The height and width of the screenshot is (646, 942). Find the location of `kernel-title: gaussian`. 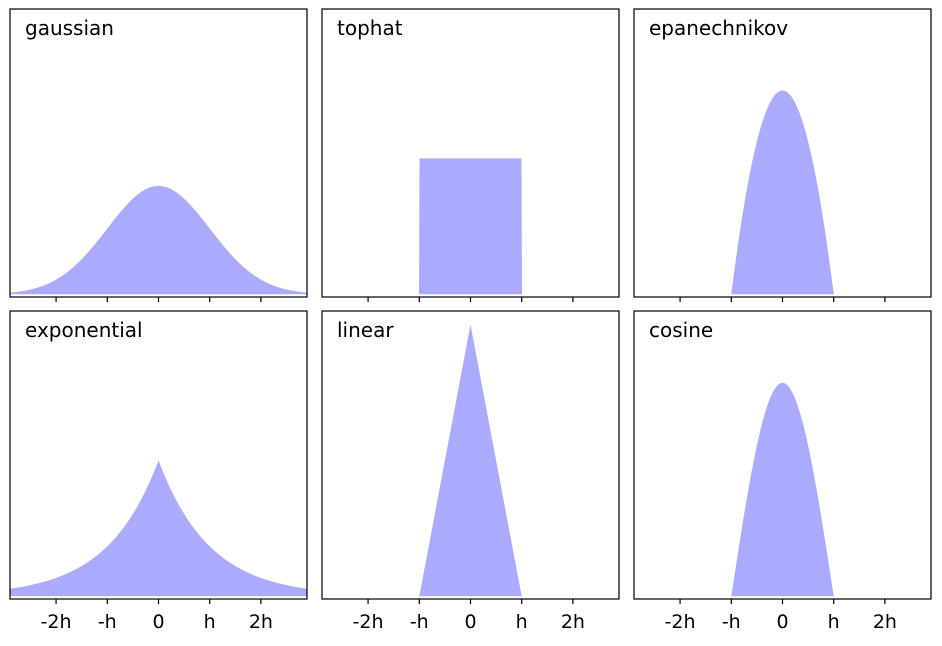

kernel-title: gaussian is located at coordinates (69, 28).